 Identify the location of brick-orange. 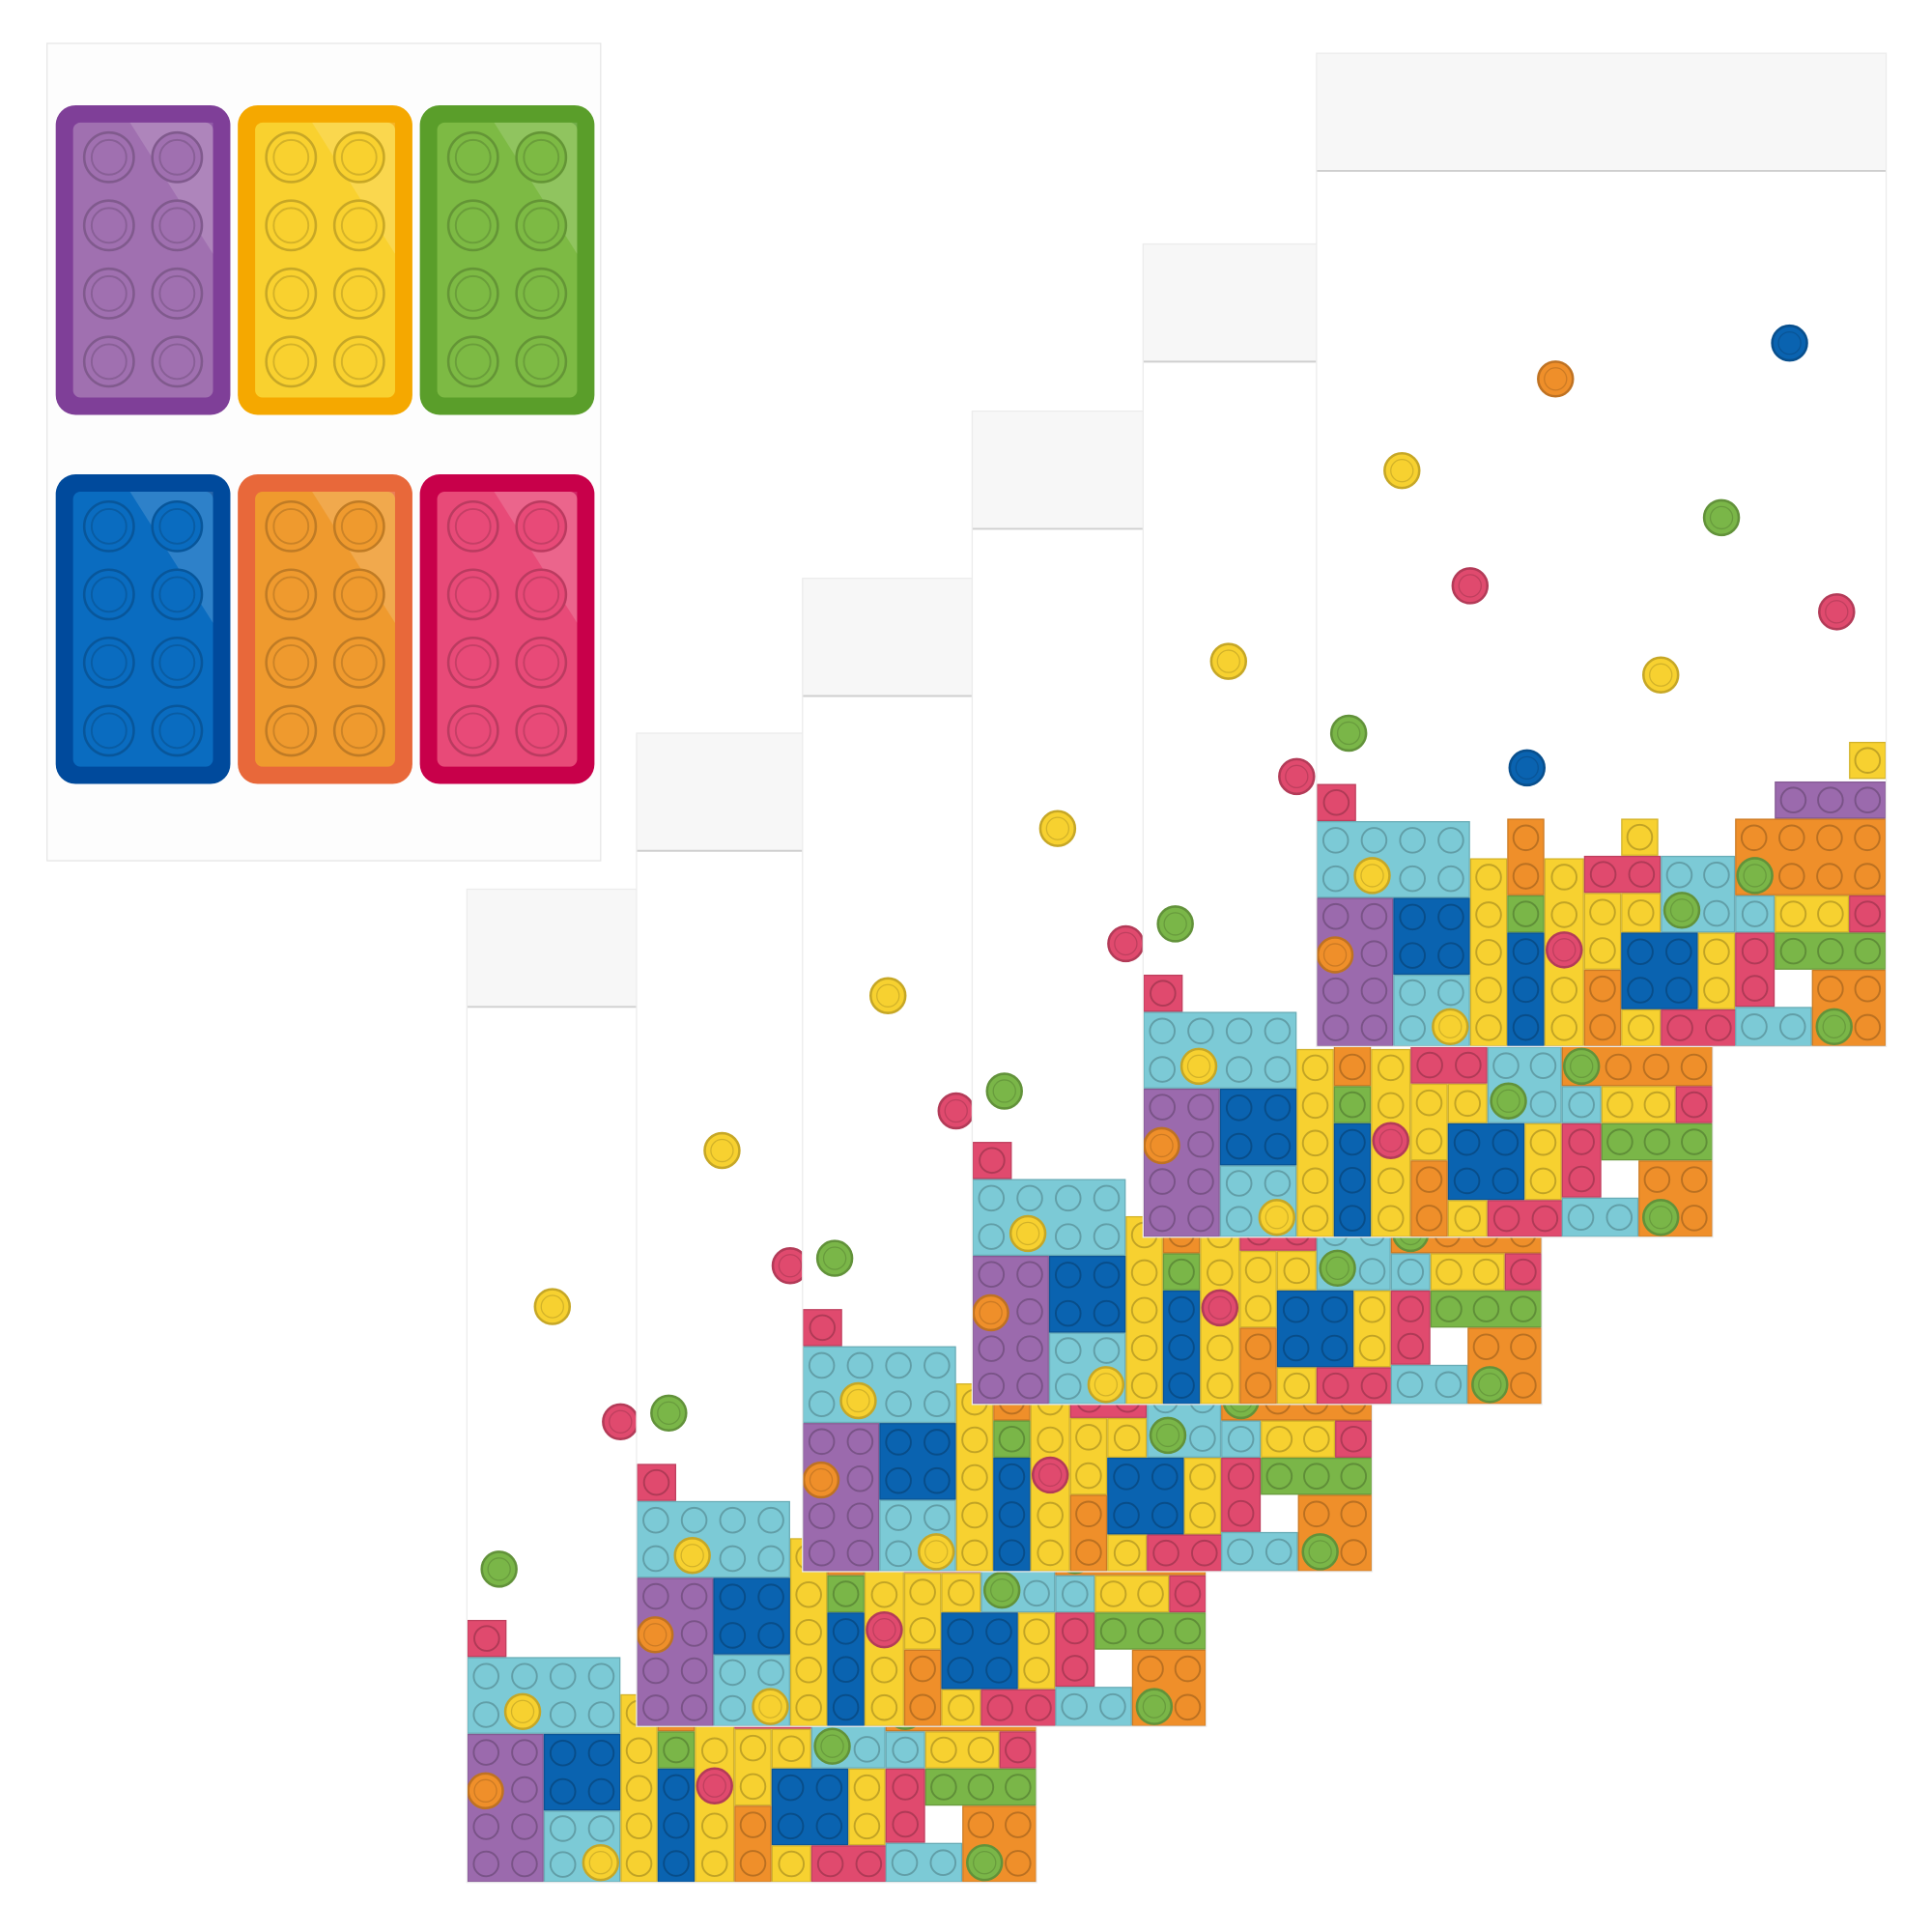
(1602, 1008).